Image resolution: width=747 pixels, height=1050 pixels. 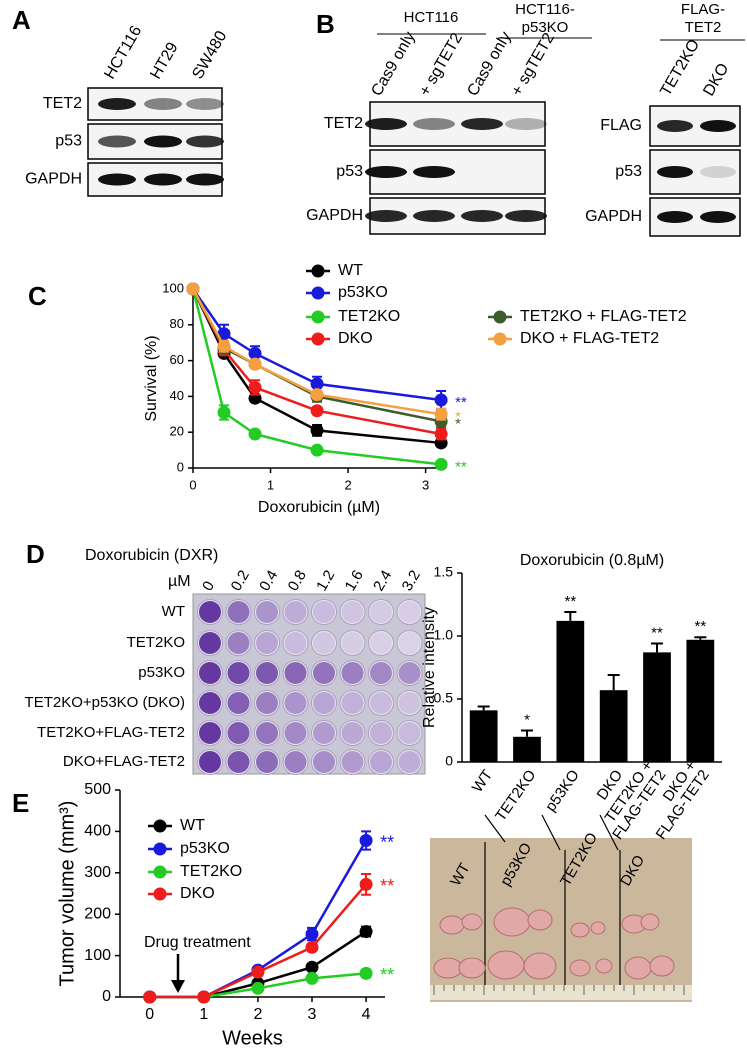 What do you see at coordinates (203, 1014) in the screenshot?
I see `x-tick-label: 1` at bounding box center [203, 1014].